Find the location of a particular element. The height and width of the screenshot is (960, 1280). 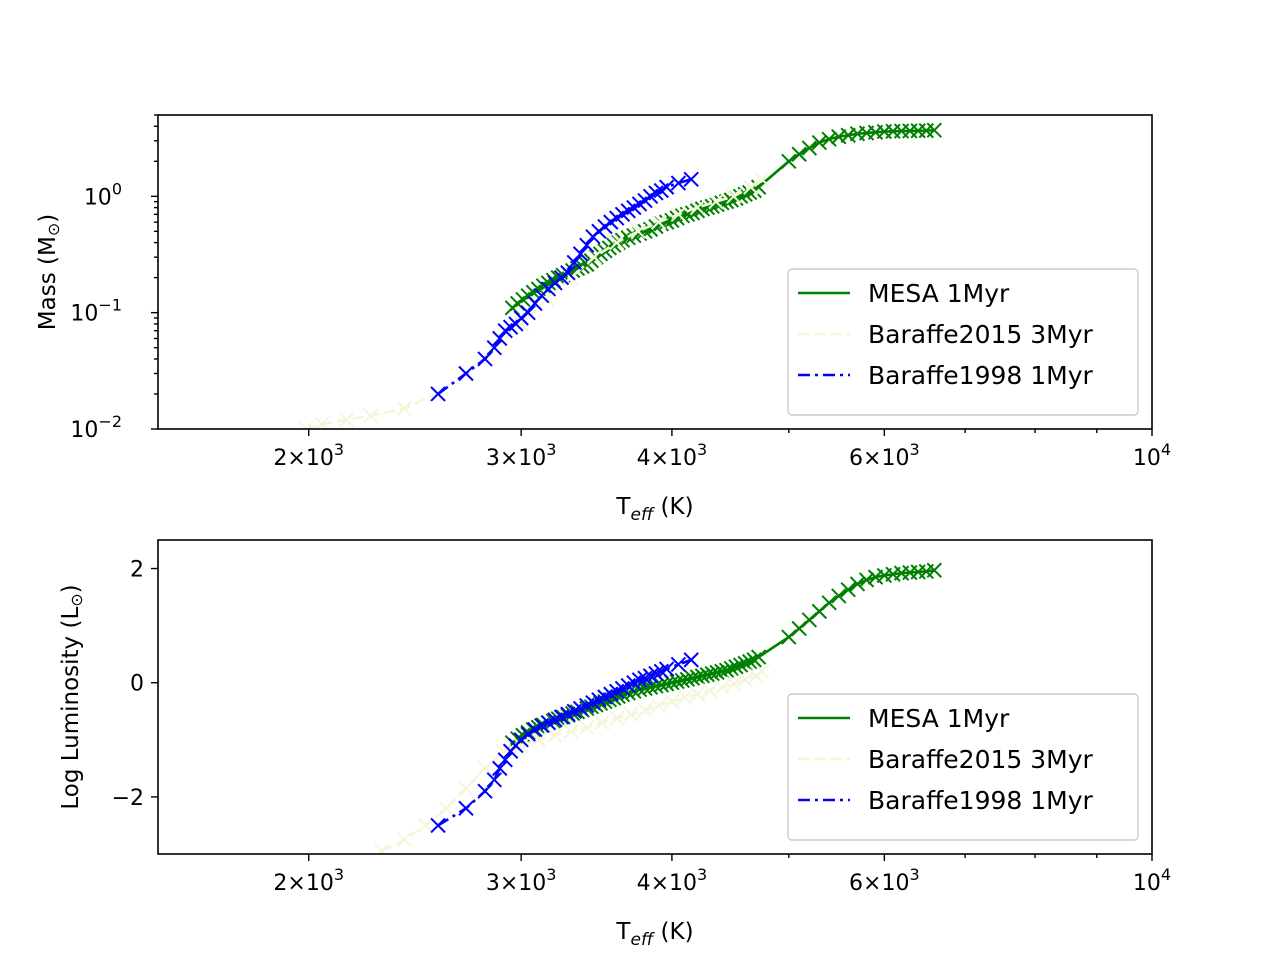

x-tick-label: 6×10³ is located at coordinates (884, 455).